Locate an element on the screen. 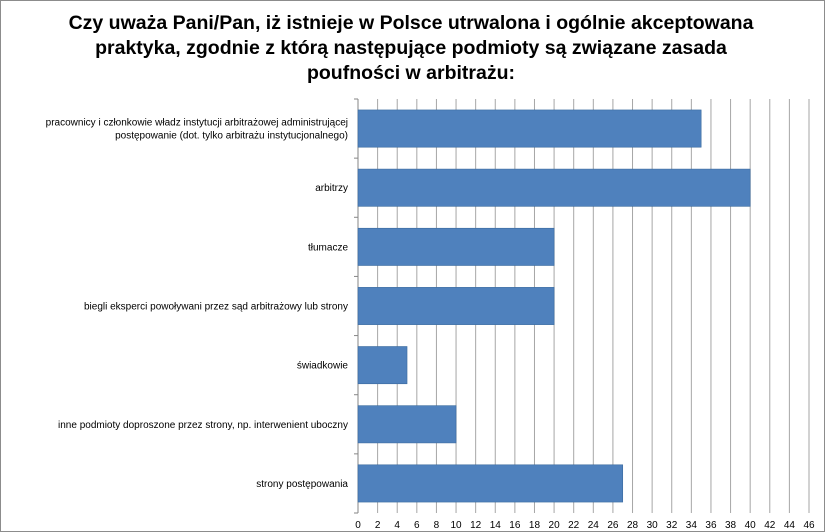 This screenshot has height=532, width=825. x-tick-label: 8 is located at coordinates (437, 525).